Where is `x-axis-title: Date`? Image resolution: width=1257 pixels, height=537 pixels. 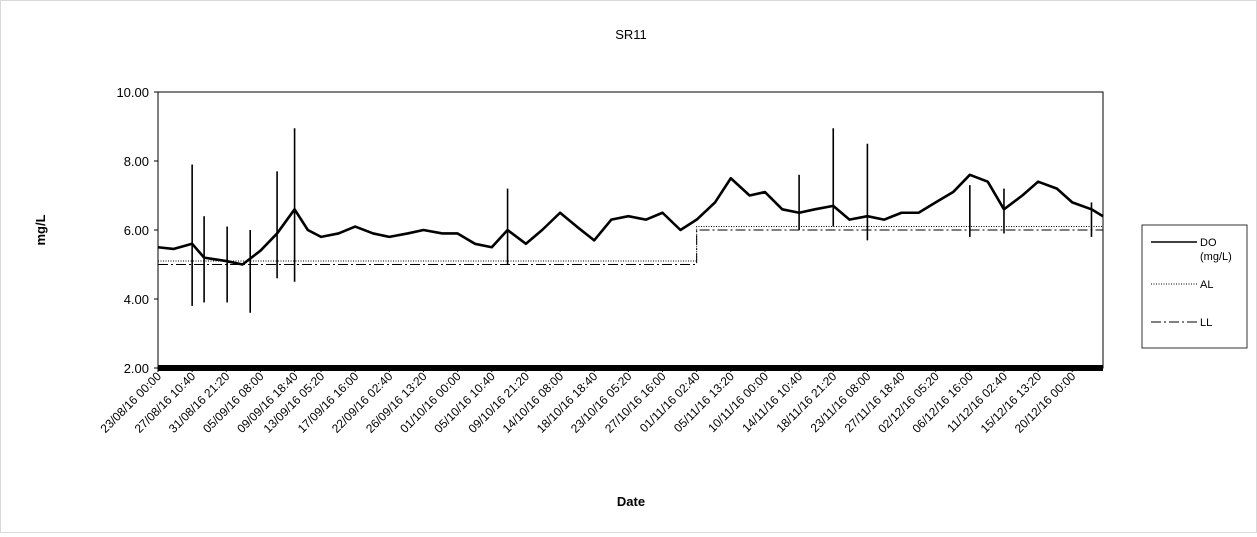
x-axis-title: Date is located at coordinates (631, 501).